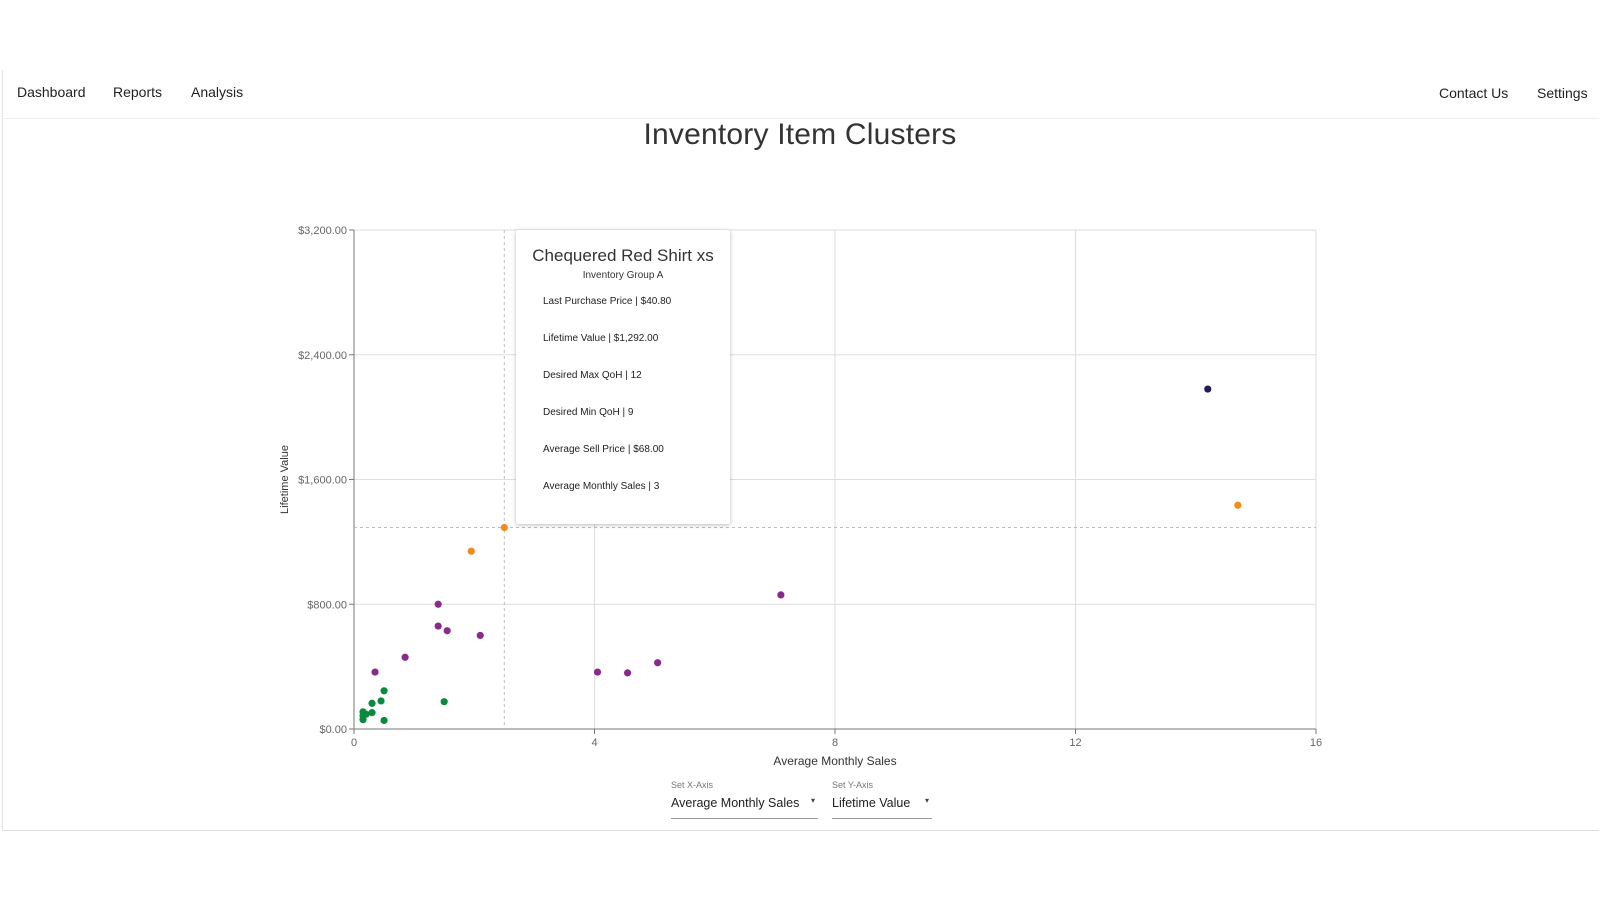  I want to click on tooltip-last-purchase-price: Last Purchase Price | $40.80, so click(607, 301).